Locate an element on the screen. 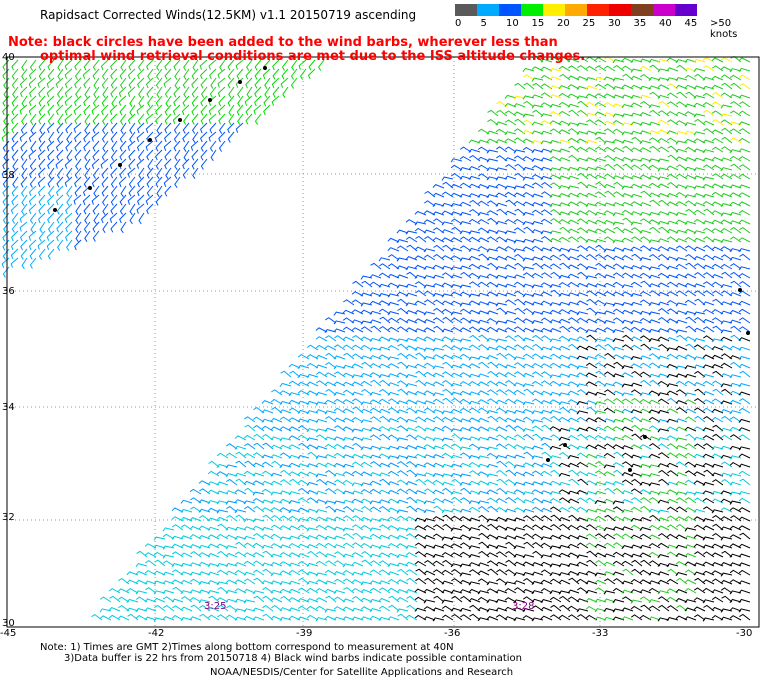 The width and height of the screenshot is (760, 688). lon-label-30: -30 is located at coordinates (744, 633).